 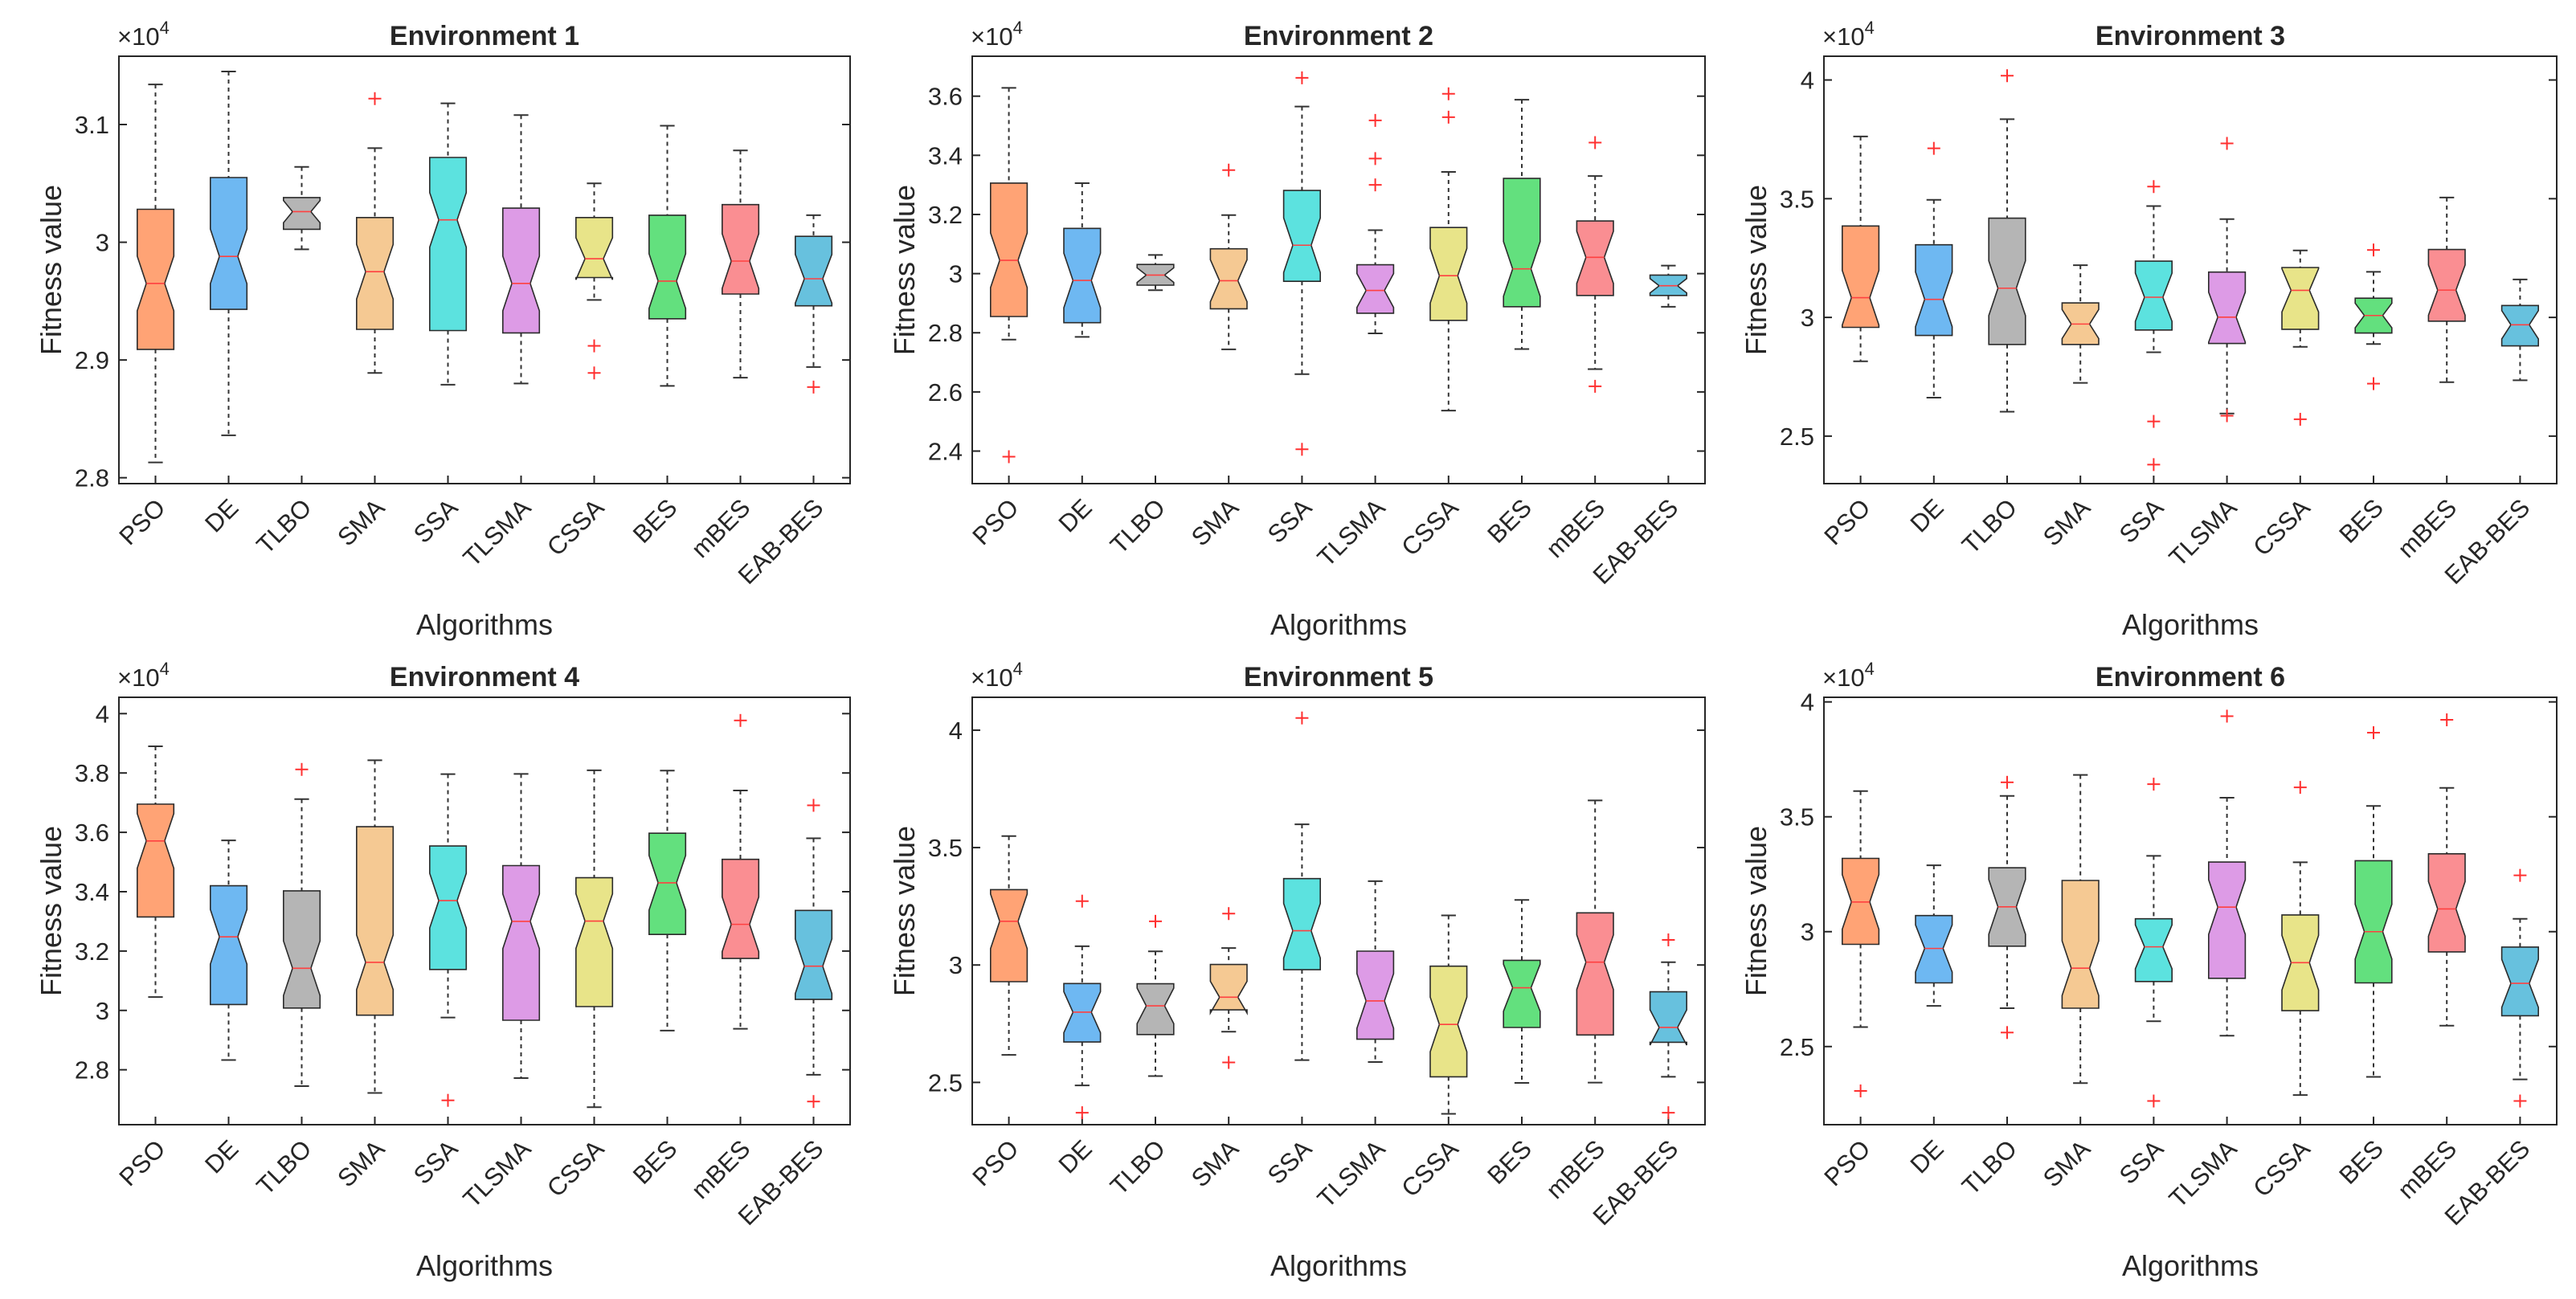 I want to click on y-tick-label: 3, so click(x=956, y=965).